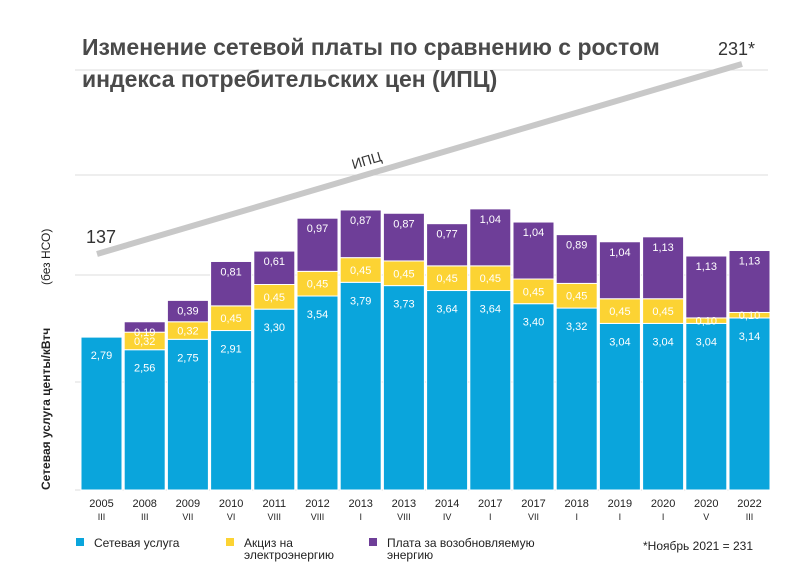  What do you see at coordinates (230, 350) in the screenshot?
I see `data-label: 2,91` at bounding box center [230, 350].